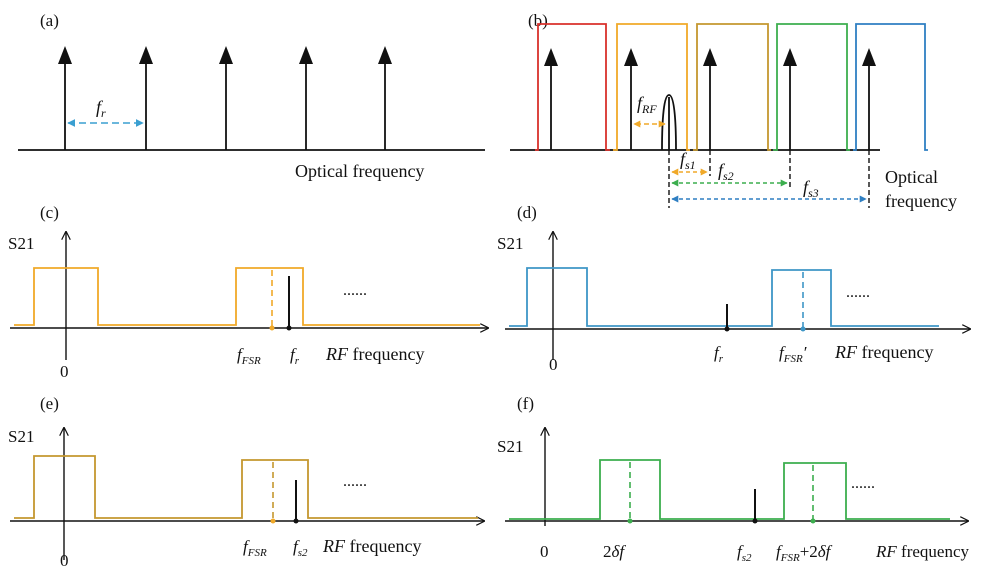 The image size is (992, 570). What do you see at coordinates (371, 546) in the screenshot?
I see `panel-e-xlabel: RF frequency` at bounding box center [371, 546].